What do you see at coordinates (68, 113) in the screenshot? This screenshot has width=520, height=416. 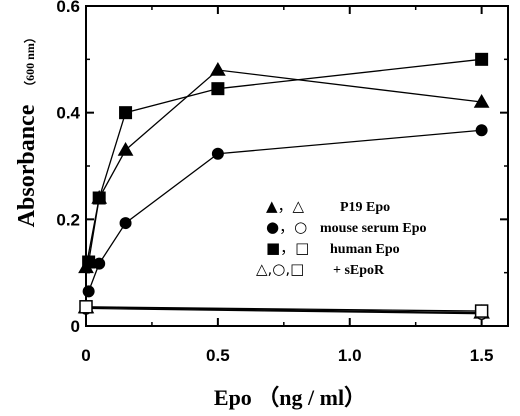 I see `y-tick-label-2: 0.4` at bounding box center [68, 113].